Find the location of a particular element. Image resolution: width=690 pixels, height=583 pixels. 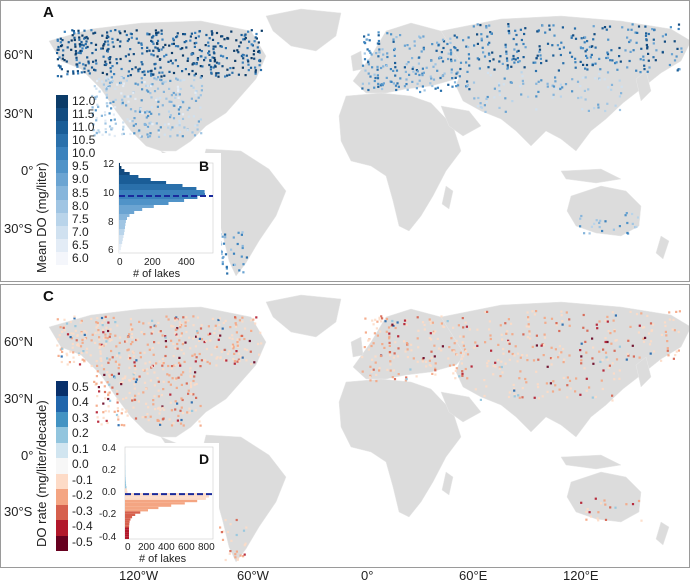

lat-label-30s: 30°S is located at coordinates (18, 228).